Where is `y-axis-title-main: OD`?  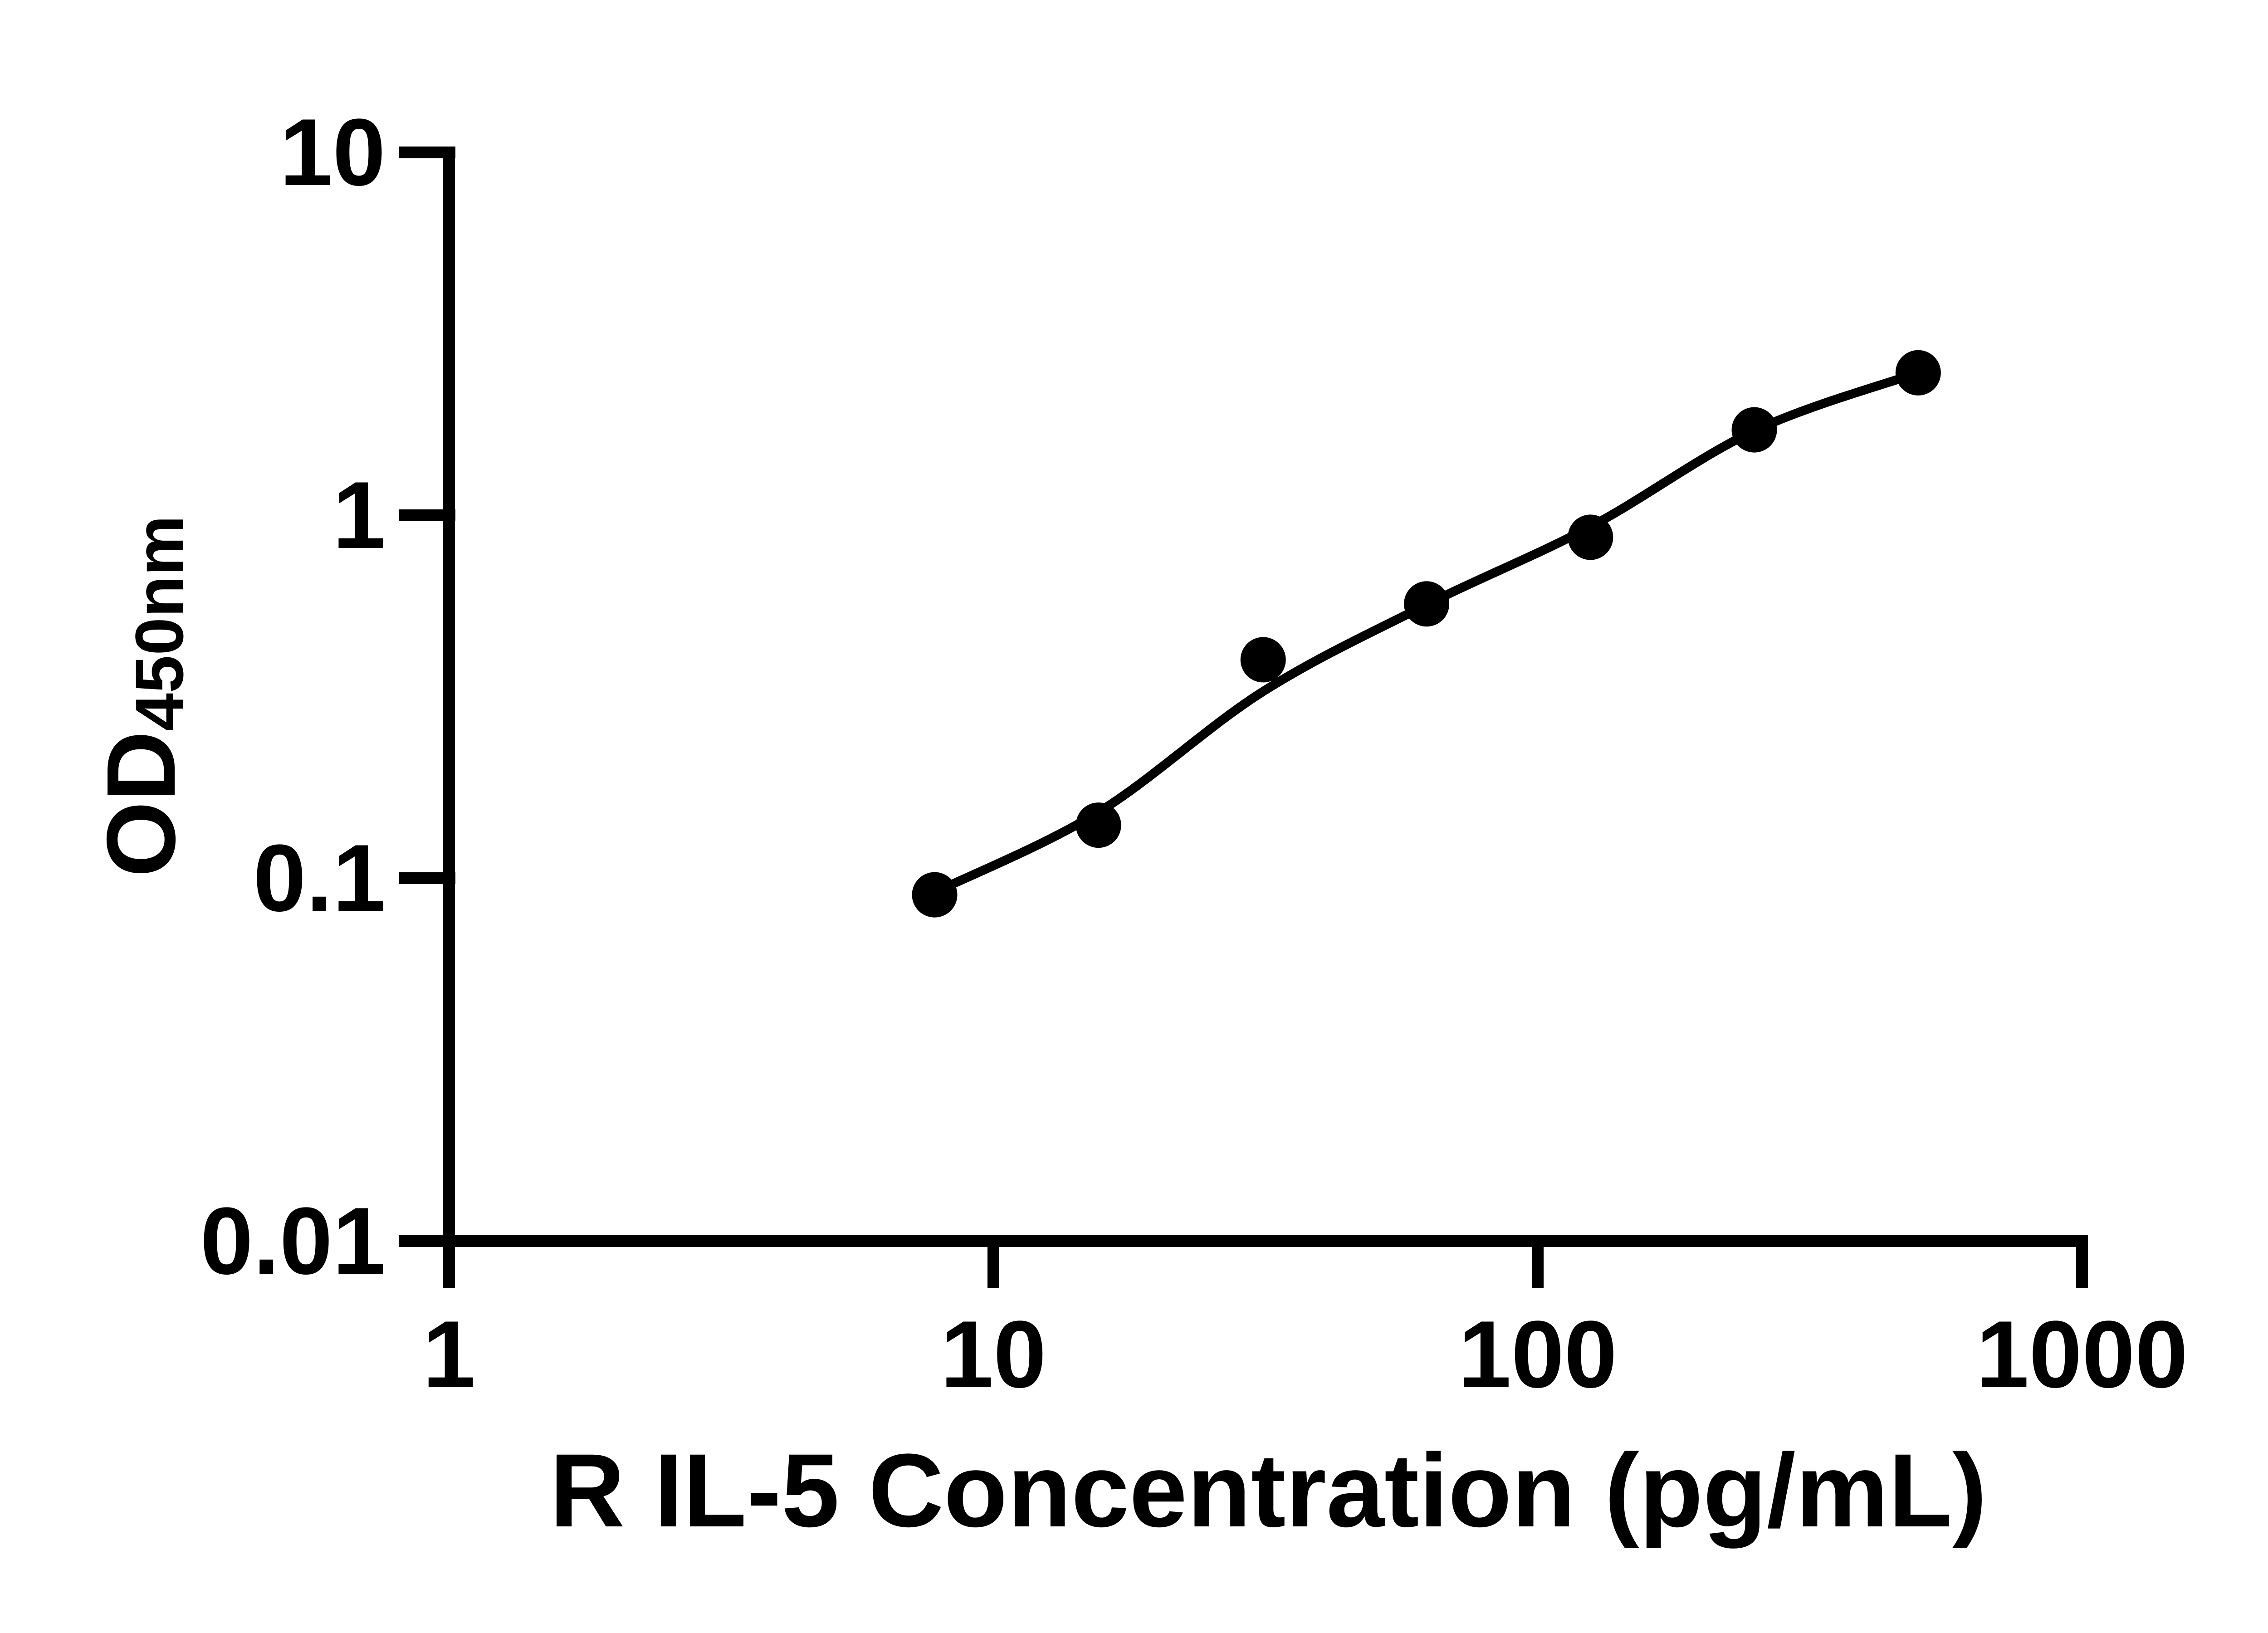
y-axis-title-main: OD is located at coordinates (141, 804).